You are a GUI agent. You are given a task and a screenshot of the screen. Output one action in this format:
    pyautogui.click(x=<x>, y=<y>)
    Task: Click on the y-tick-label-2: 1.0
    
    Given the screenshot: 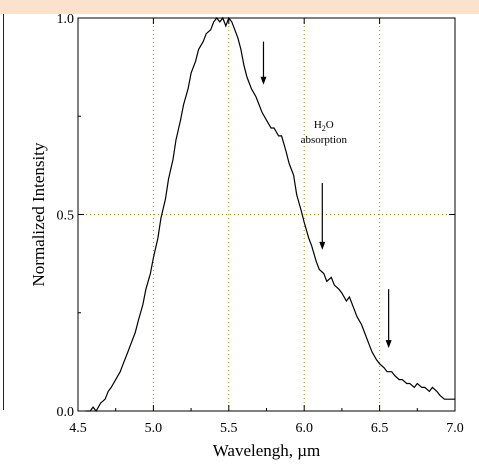 What is the action you would take?
    pyautogui.click(x=66, y=19)
    